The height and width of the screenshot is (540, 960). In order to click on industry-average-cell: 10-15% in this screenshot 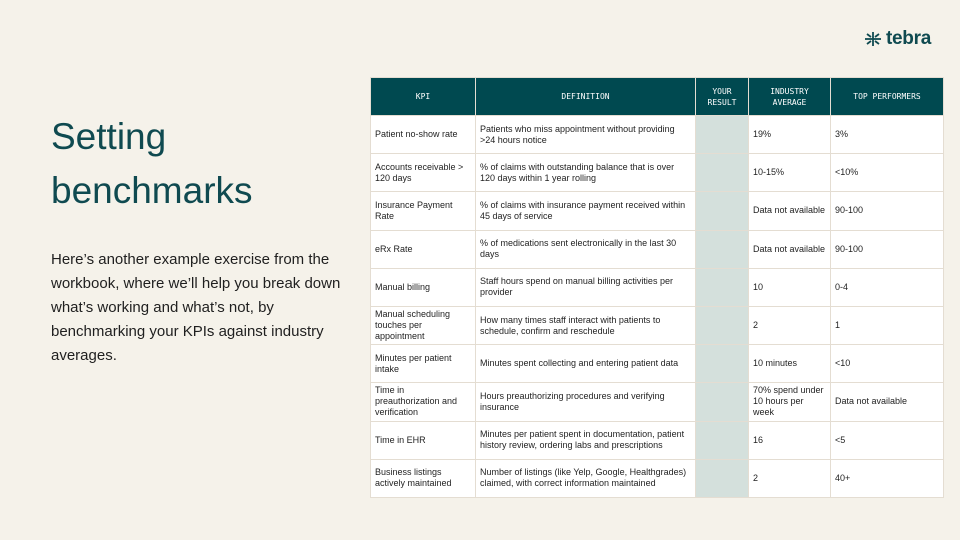, I will do `click(789, 173)`.